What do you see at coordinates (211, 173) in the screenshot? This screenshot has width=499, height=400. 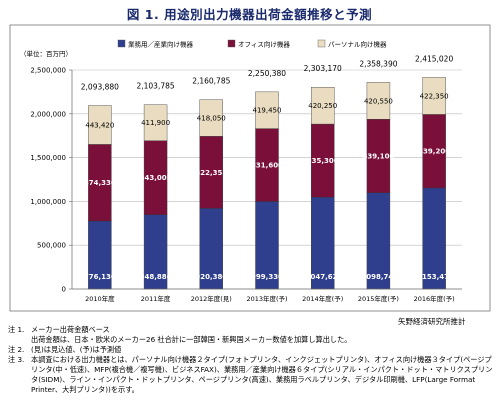 I see `bar-value-label: 822,355` at bounding box center [211, 173].